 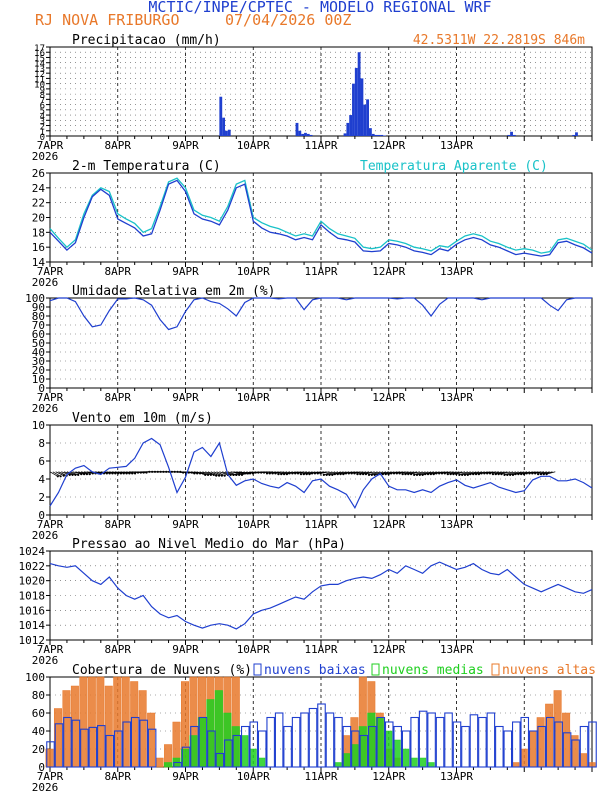 I want to click on y-tick-label: 6, so click(x=42, y=107).